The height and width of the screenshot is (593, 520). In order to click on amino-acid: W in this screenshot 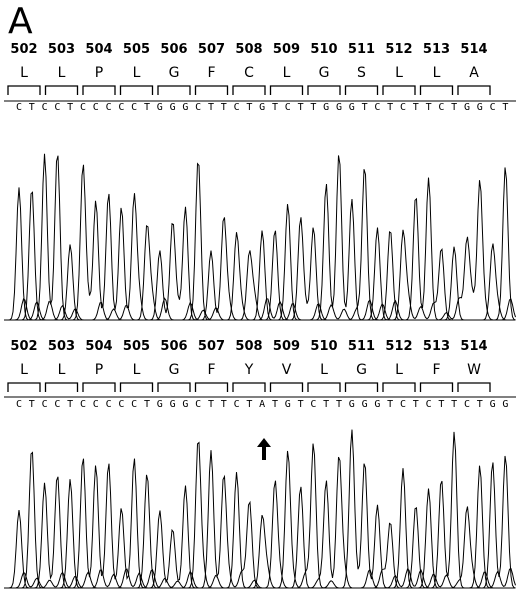, I will do `click(474, 370)`.